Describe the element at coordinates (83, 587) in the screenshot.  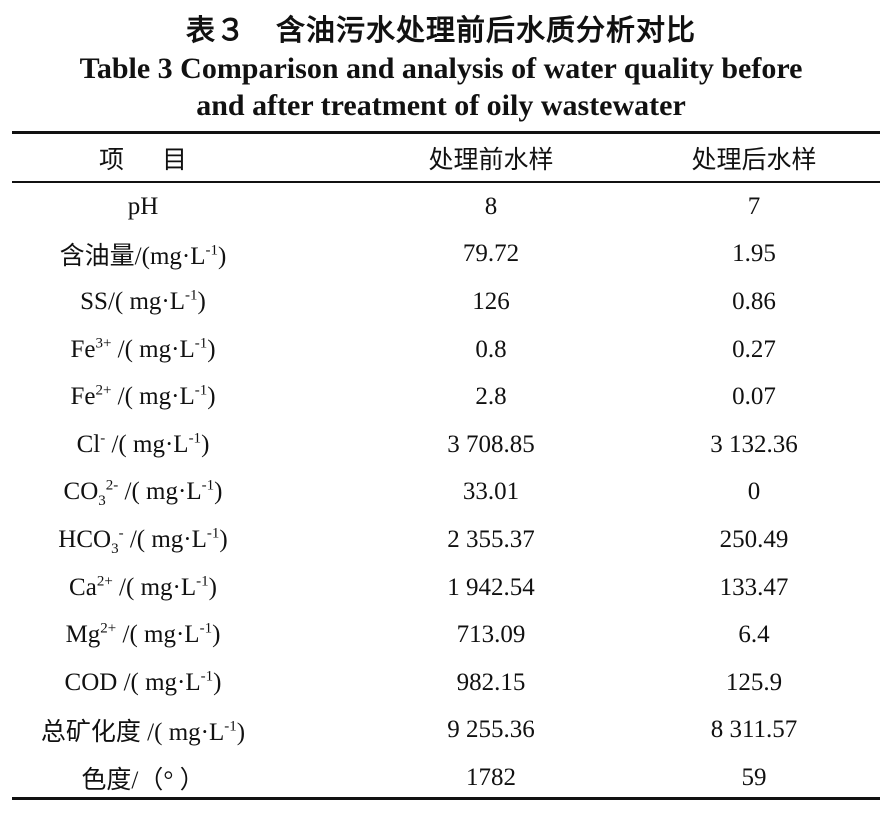
I see `label-text: Ca` at that location.